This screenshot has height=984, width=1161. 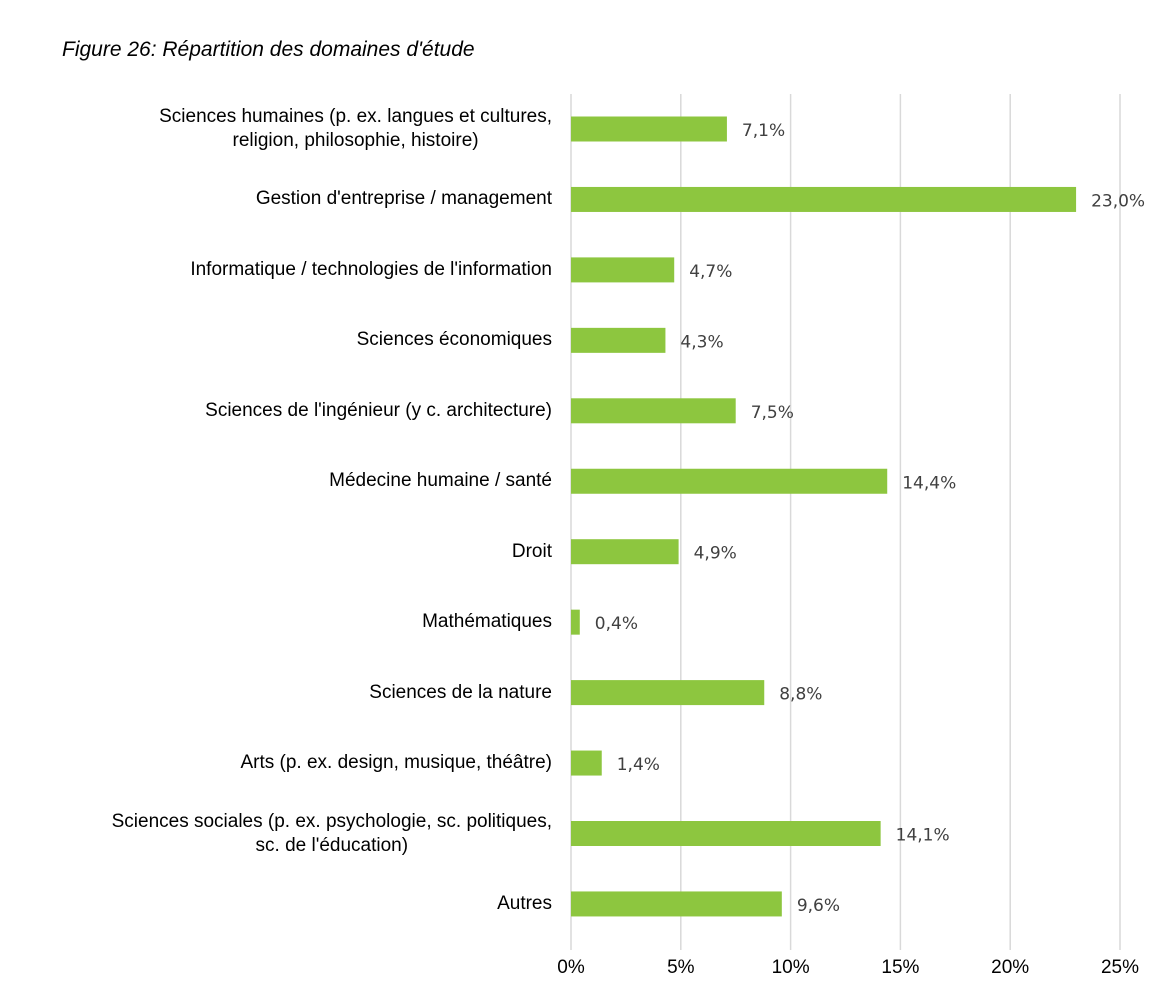 I want to click on value-label: 14,1%, so click(x=923, y=836).